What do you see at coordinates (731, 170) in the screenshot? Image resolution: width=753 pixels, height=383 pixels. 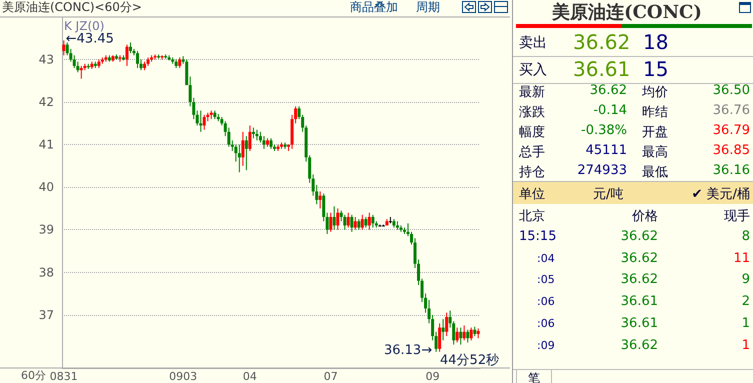 I see `text: 36.16` at bounding box center [731, 170].